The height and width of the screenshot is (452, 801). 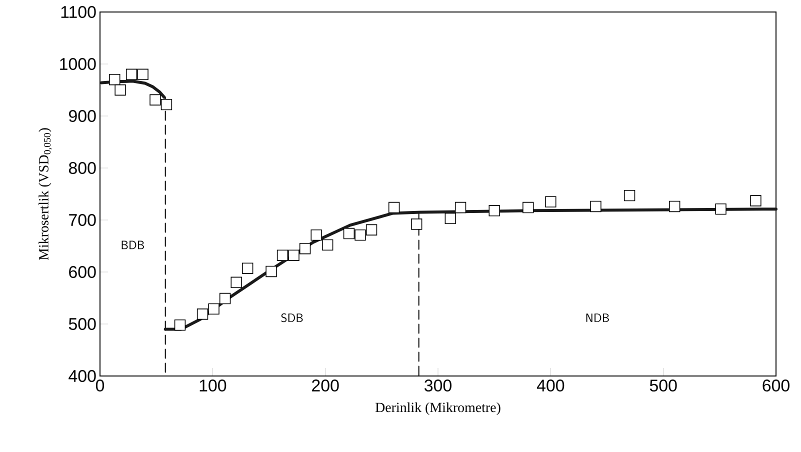 I want to click on y-tick-label: 1100, so click(x=78, y=12).